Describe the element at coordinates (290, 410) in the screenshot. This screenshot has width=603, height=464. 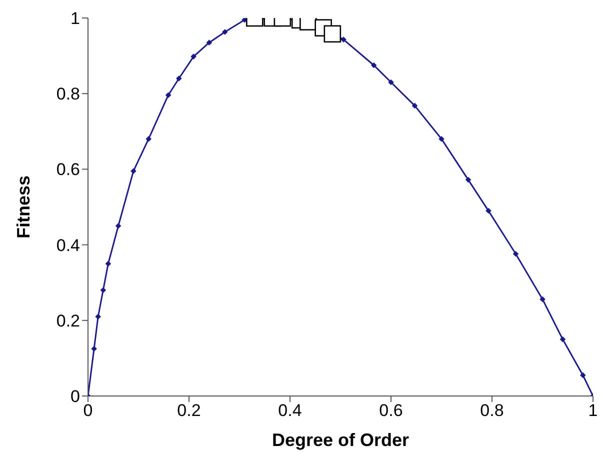
I see `x-tick-label: 0.4` at that location.